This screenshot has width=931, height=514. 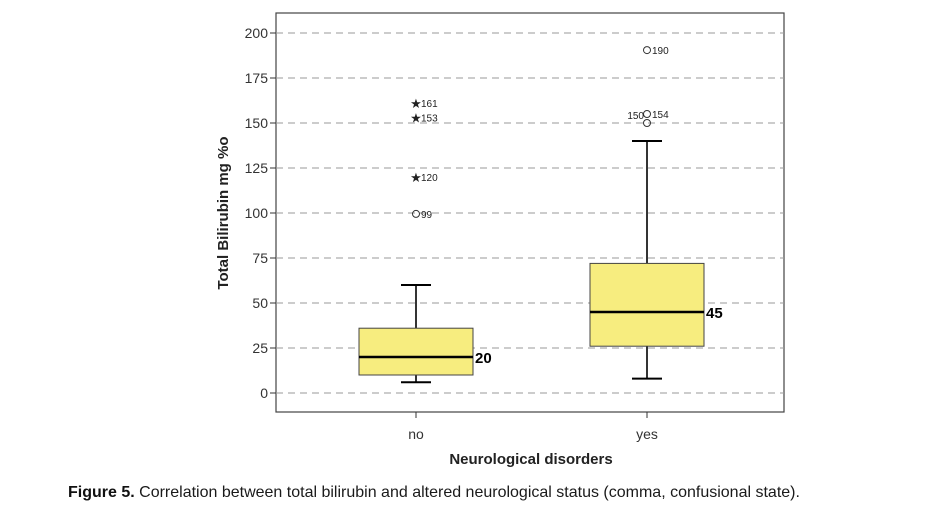 I want to click on y-tick-label: 175, so click(x=257, y=78).